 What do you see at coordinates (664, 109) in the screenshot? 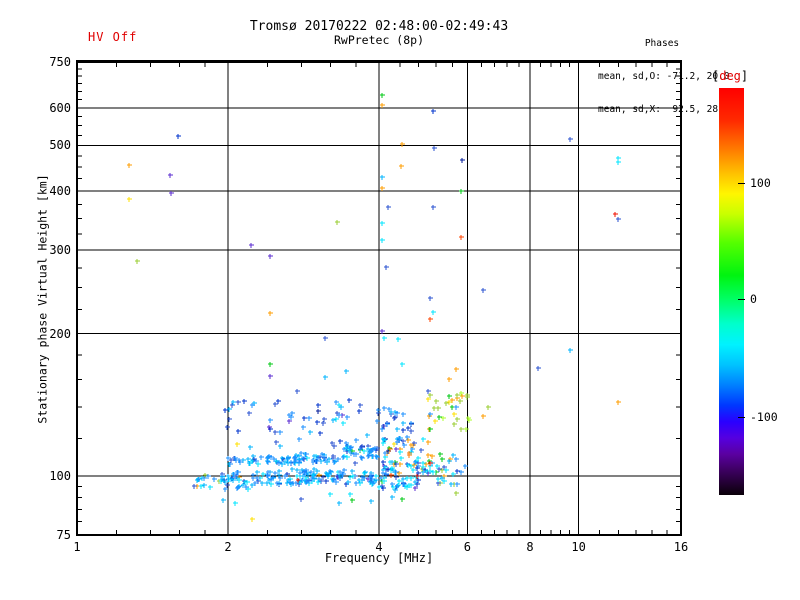
I see `phase-stats-mean-x: mean, sd,X: 92.5, 28.2` at bounding box center [664, 109].